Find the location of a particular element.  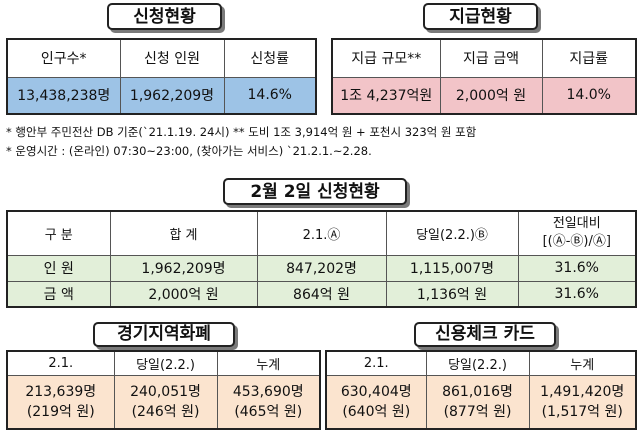

header-cc-today: 당일(2.2.) is located at coordinates (477, 363).